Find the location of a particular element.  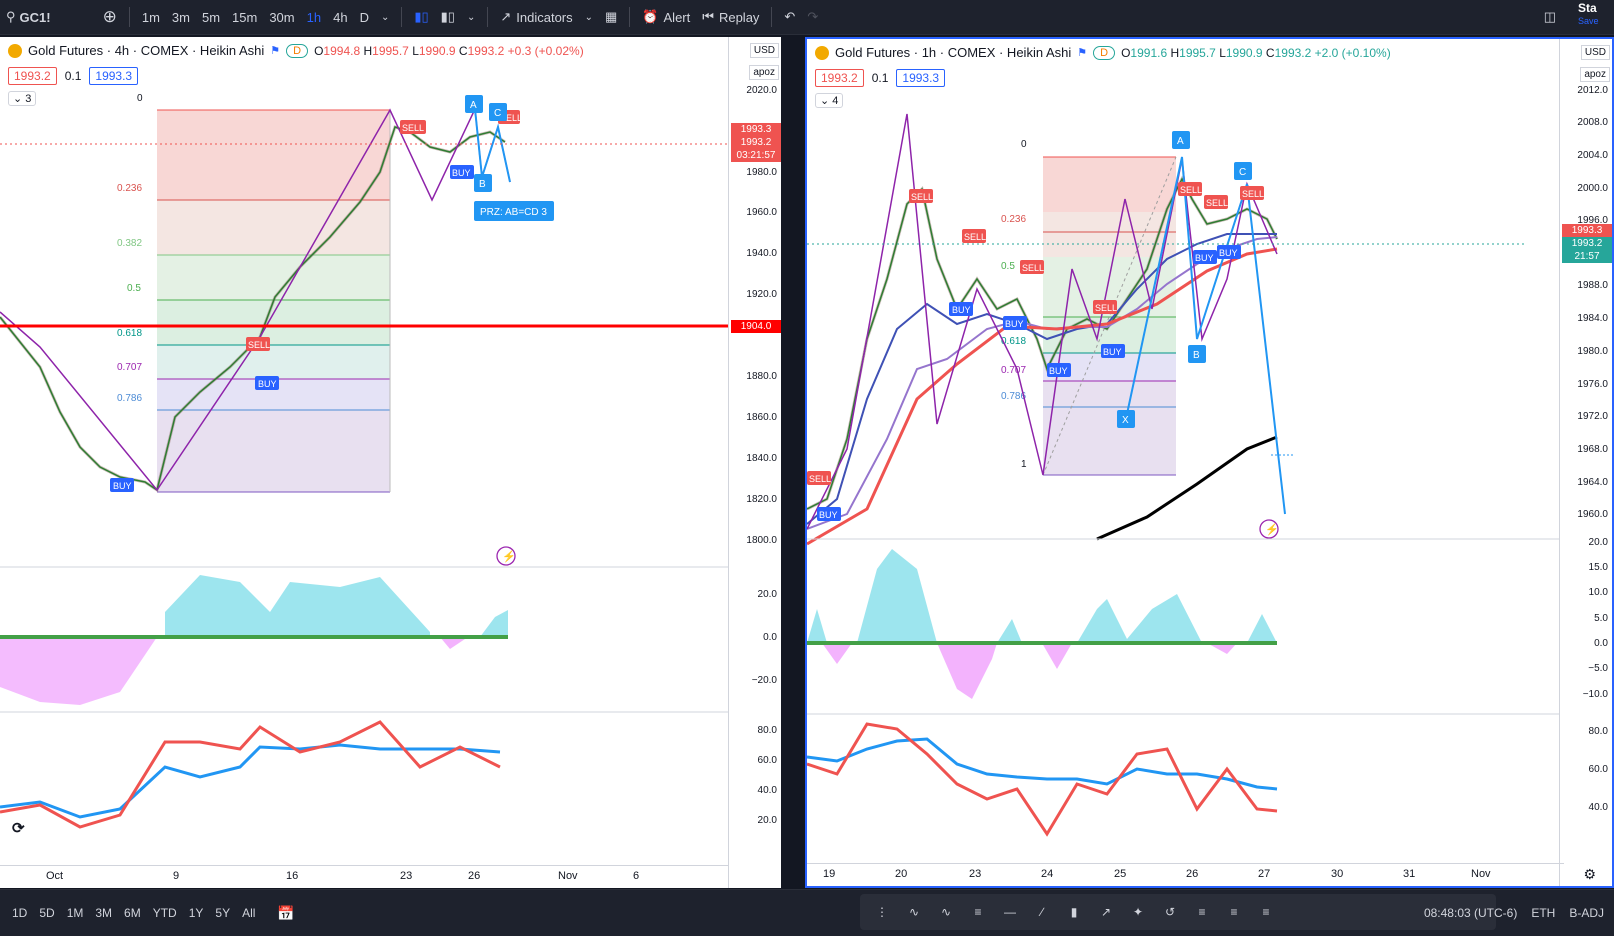

timeframe-dropdown-chevron-icon: ⌄ is located at coordinates (385, 17).